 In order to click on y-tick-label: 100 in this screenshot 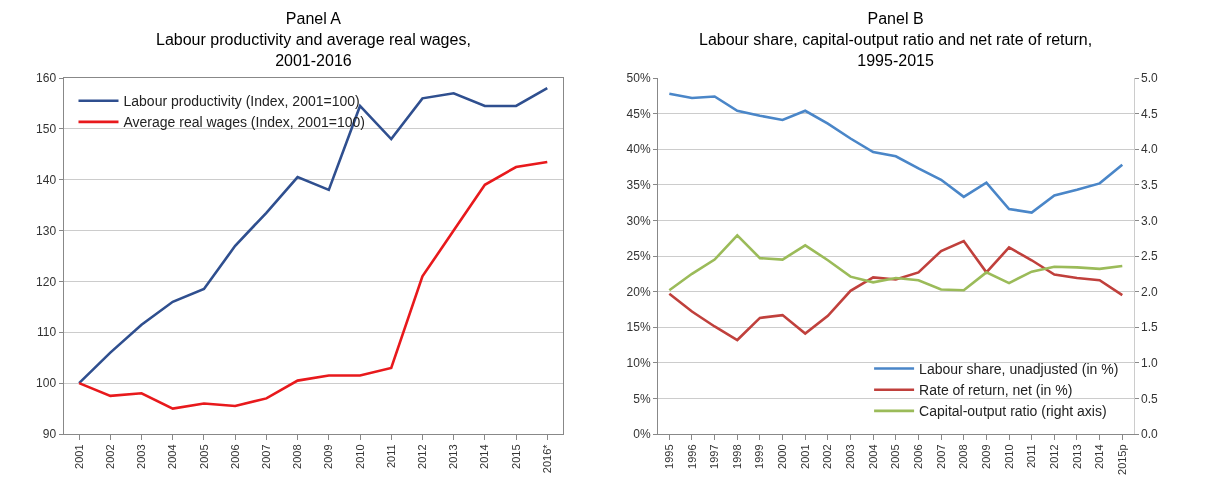, I will do `click(46, 383)`.